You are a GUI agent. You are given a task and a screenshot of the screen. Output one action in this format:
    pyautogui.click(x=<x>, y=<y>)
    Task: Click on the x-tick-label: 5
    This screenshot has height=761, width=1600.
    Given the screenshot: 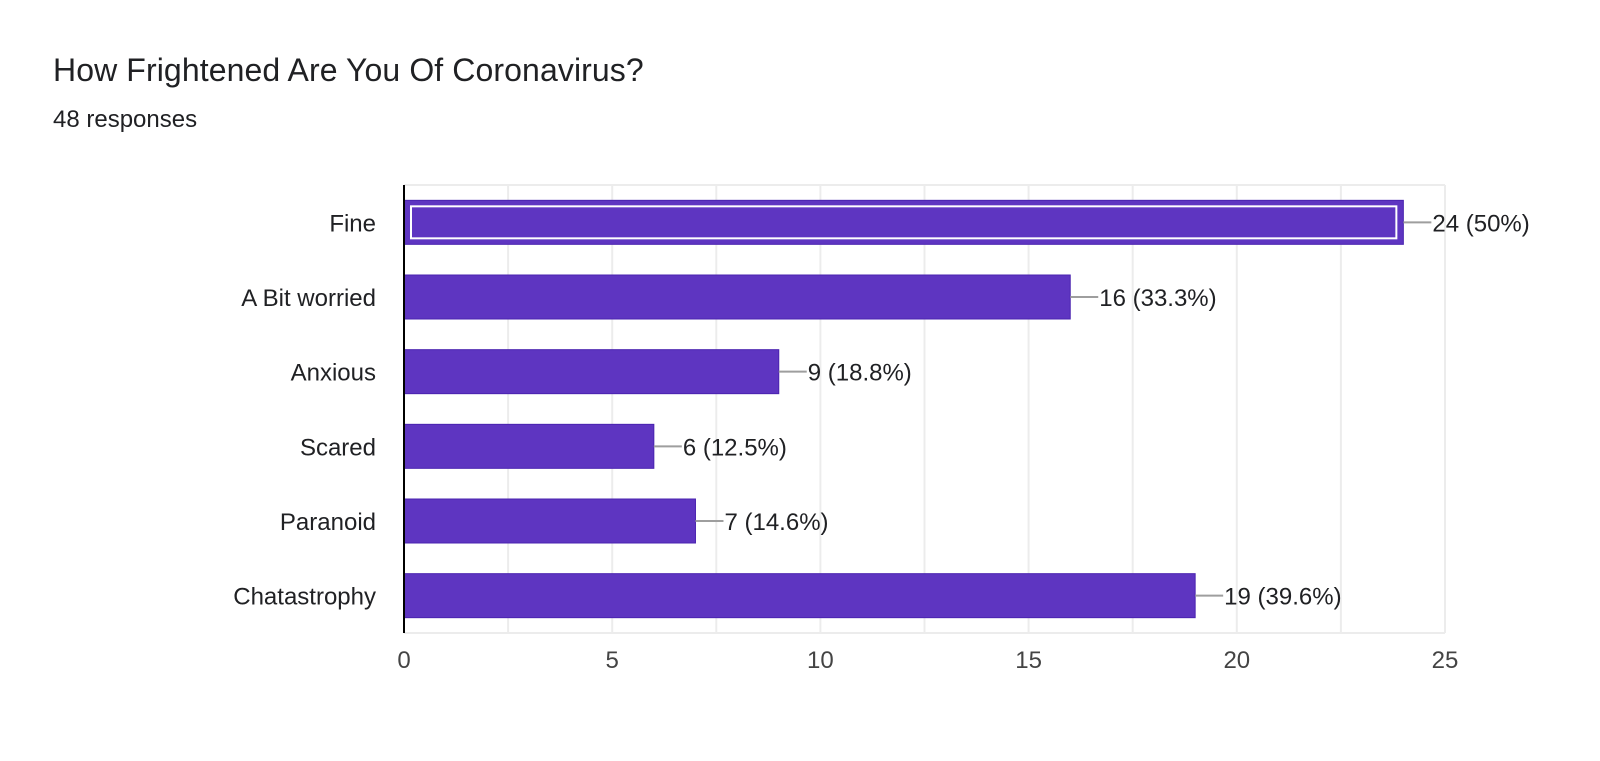 What is the action you would take?
    pyautogui.click(x=612, y=660)
    